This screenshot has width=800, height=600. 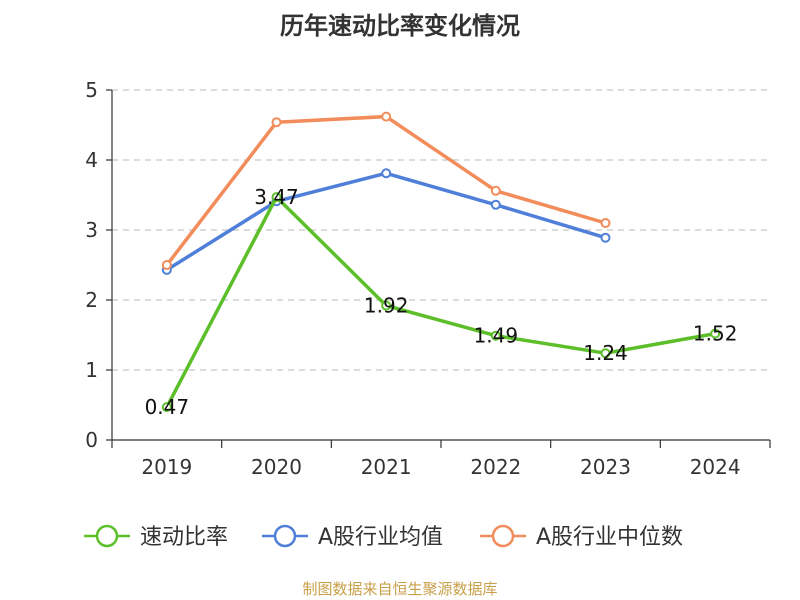 I want to click on y-tick-label: 3, so click(x=91, y=230).